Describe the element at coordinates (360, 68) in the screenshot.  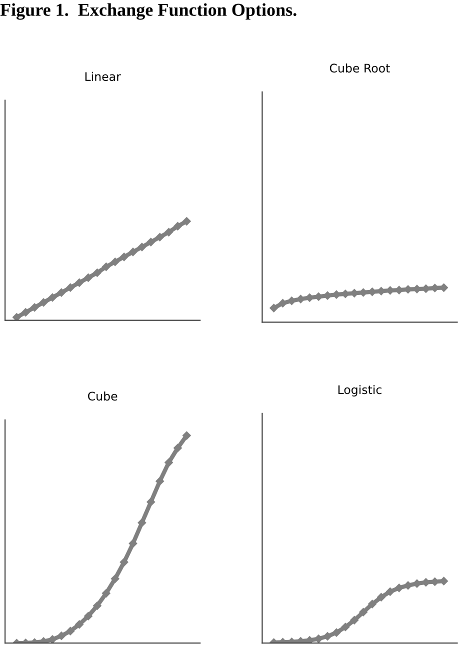
I see `chart-title: Cube Root` at that location.